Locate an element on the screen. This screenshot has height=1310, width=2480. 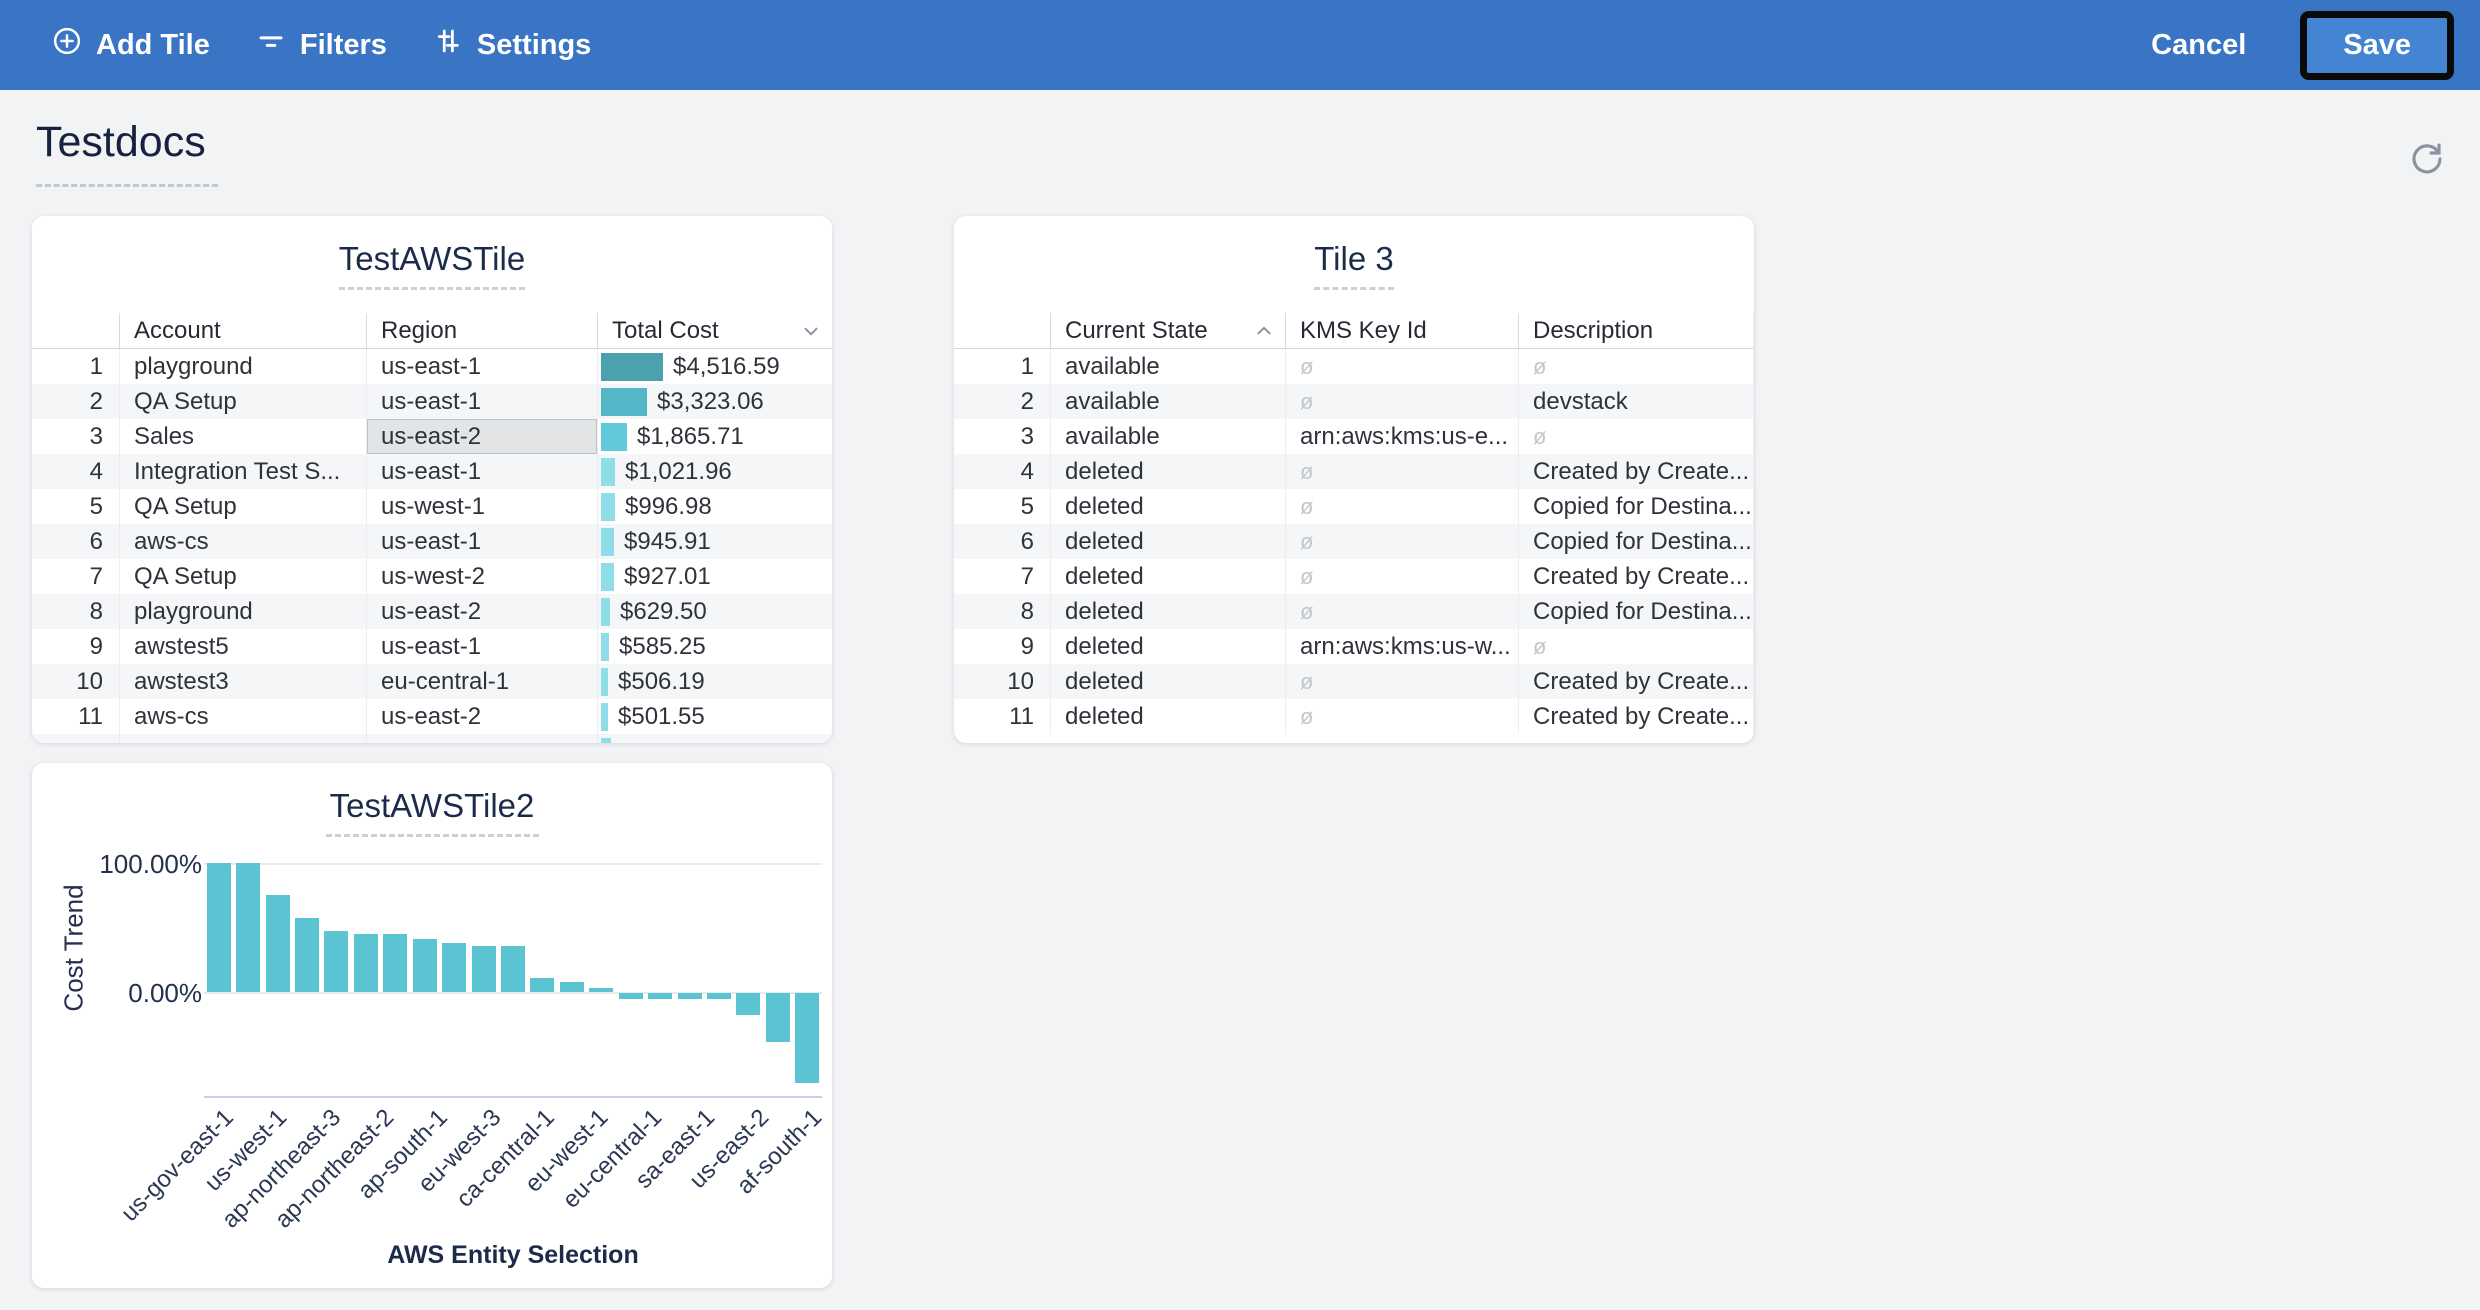
refresh-button is located at coordinates (2427, 159).